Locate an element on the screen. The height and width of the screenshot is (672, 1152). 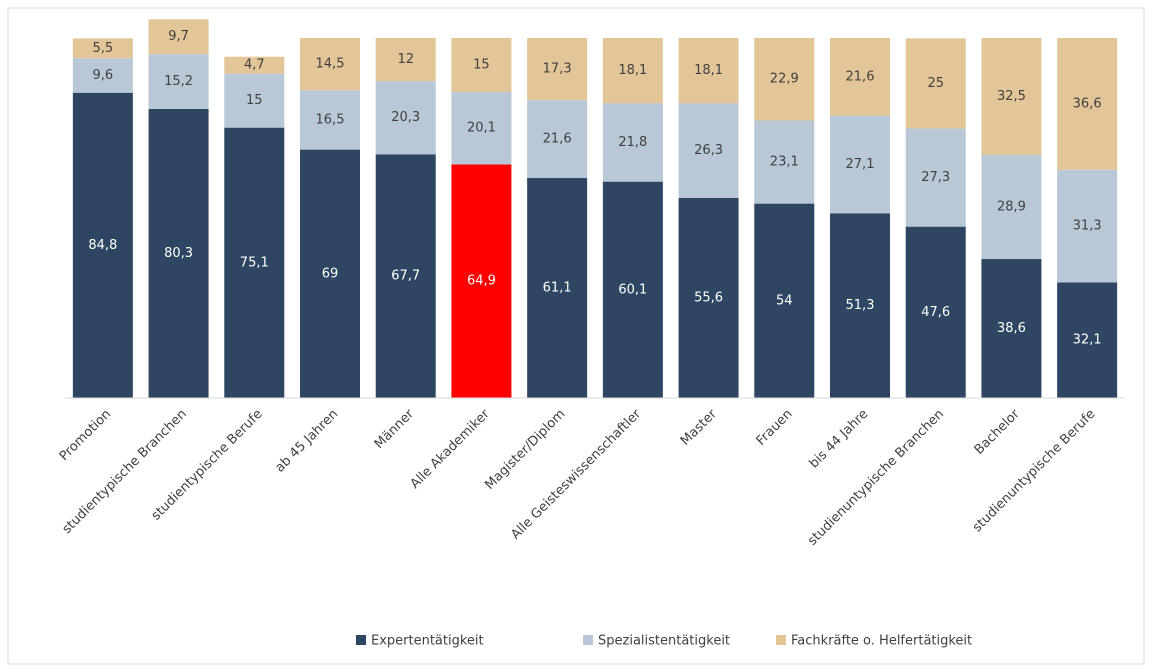
value-label: 28,9 is located at coordinates (1011, 207).